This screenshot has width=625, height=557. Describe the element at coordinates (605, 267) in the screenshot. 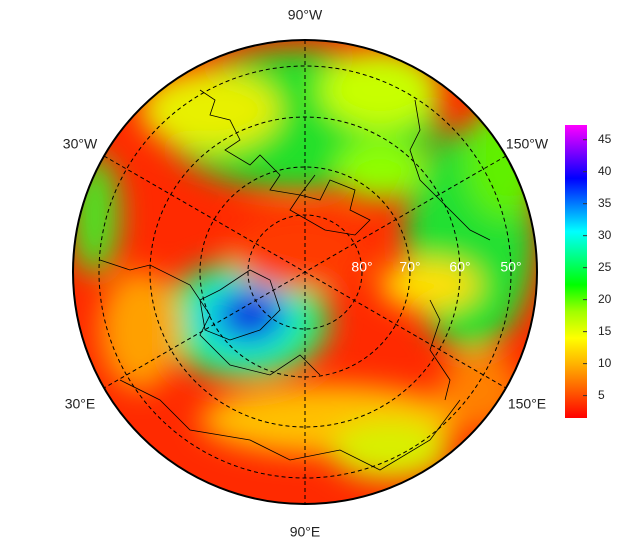

I see `colorbar-tick-label: 25` at that location.